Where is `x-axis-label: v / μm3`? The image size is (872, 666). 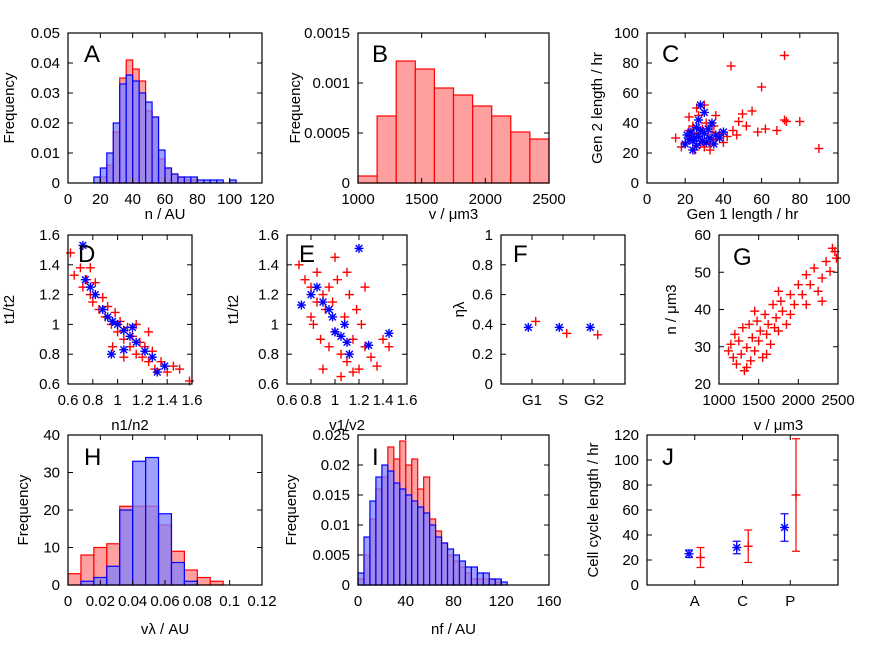
x-axis-label: v / μm3 is located at coordinates (778, 425).